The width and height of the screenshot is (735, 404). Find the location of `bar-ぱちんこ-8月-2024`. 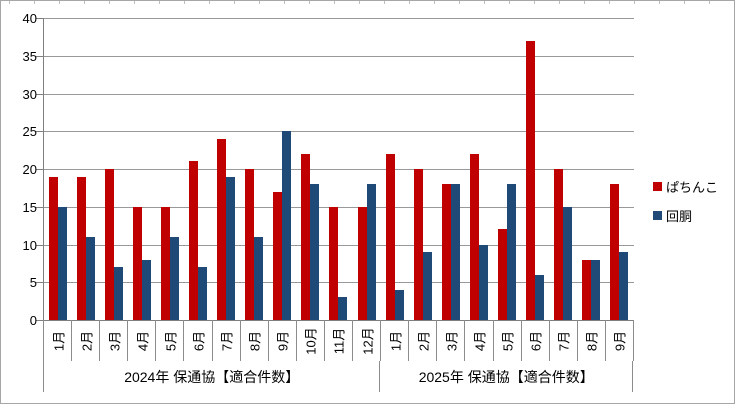

bar-ぱちんこ-8月-2024 is located at coordinates (250, 244).